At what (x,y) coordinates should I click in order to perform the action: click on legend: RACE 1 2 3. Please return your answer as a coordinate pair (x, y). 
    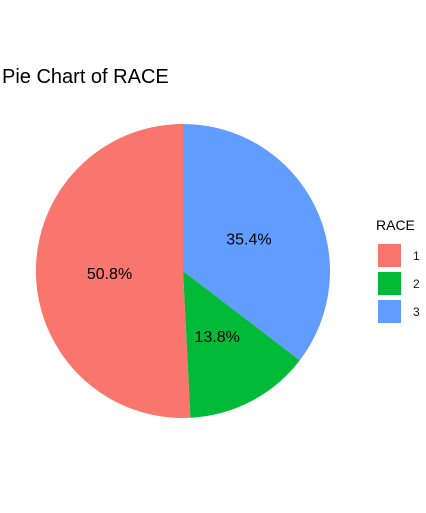
    Looking at the image, I should click on (398, 270).